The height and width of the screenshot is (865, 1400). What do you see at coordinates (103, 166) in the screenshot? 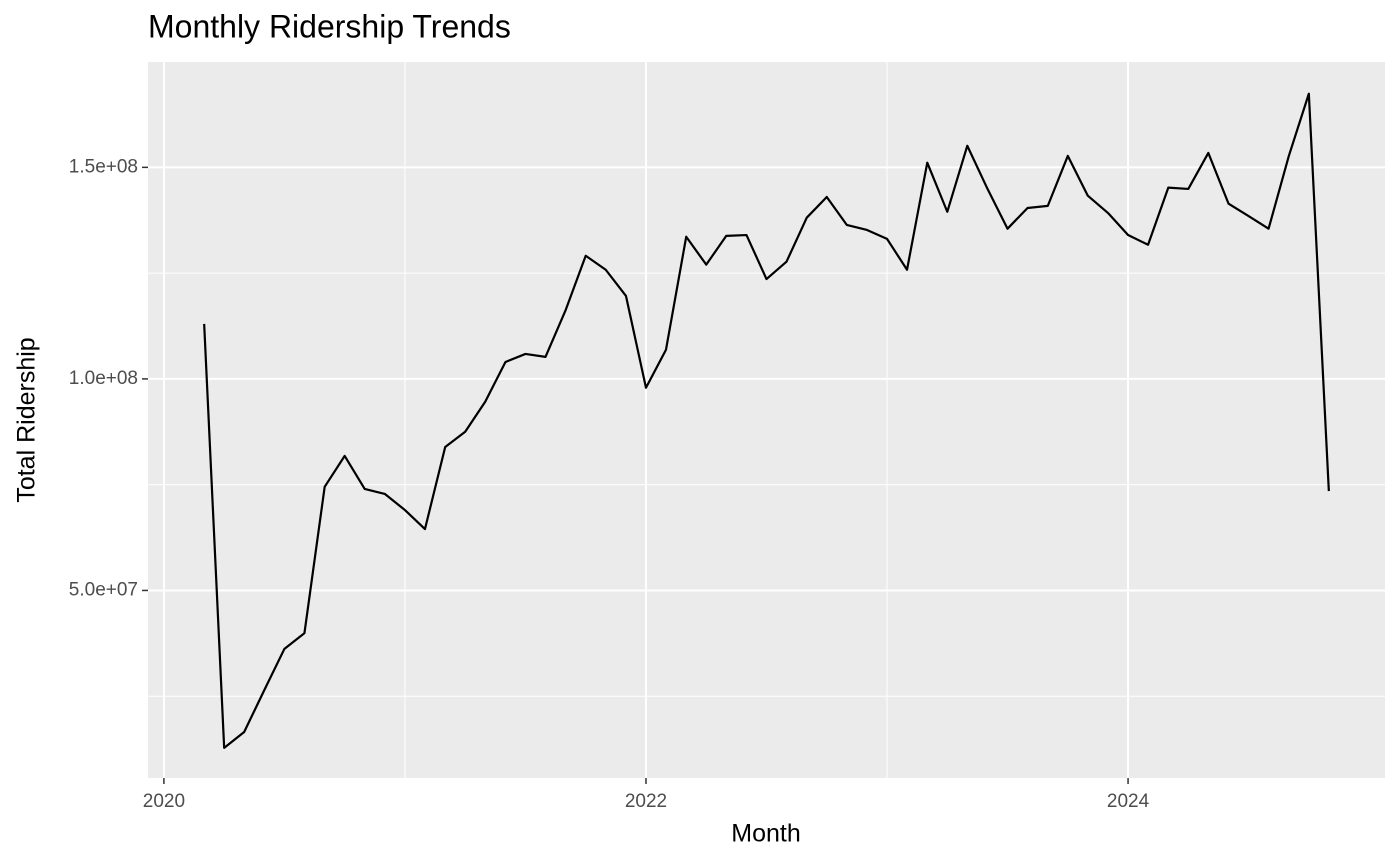
I see `y-tick-label: 1.5e+08` at bounding box center [103, 166].